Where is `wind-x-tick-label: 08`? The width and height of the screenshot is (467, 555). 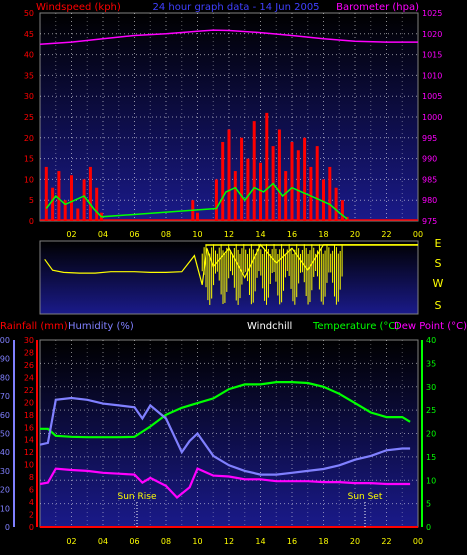 wind-x-tick-label: 08 is located at coordinates (166, 234).